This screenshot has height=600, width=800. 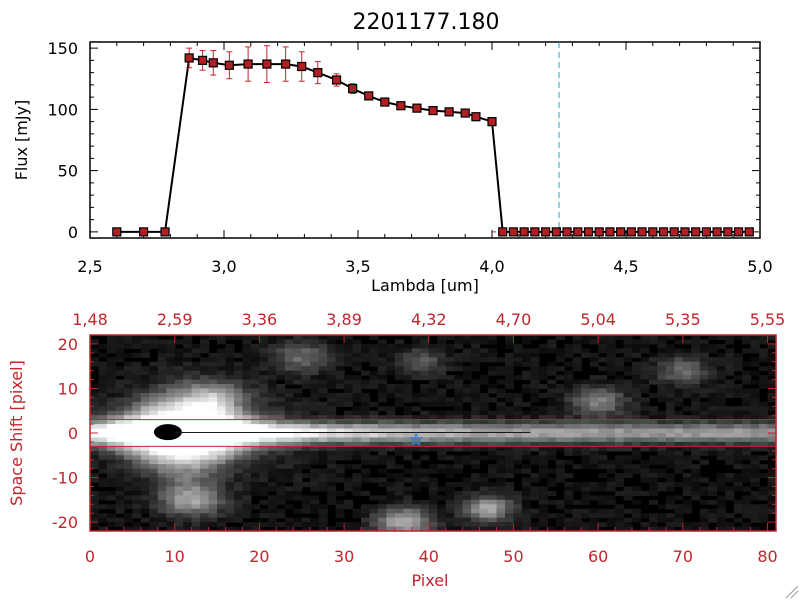 What do you see at coordinates (416, 438) in the screenshot?
I see `source-star-icon` at bounding box center [416, 438].